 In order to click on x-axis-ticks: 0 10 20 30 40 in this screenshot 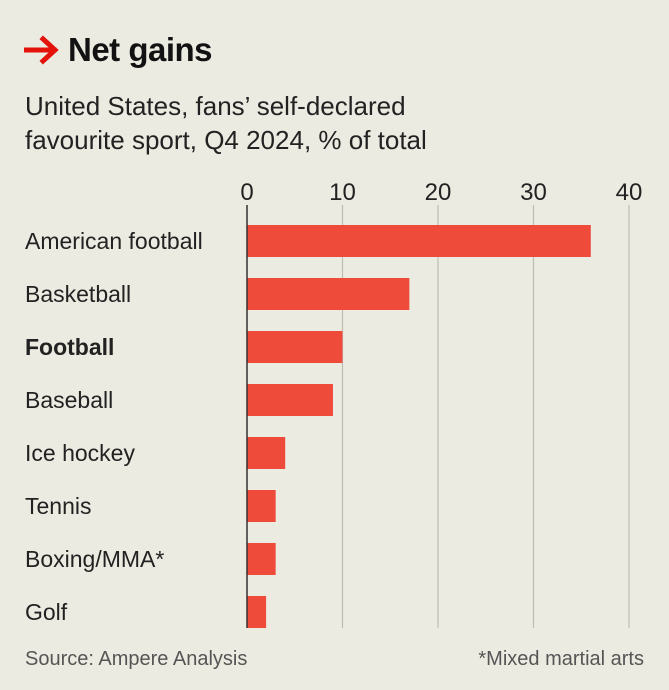, I will do `click(441, 192)`.